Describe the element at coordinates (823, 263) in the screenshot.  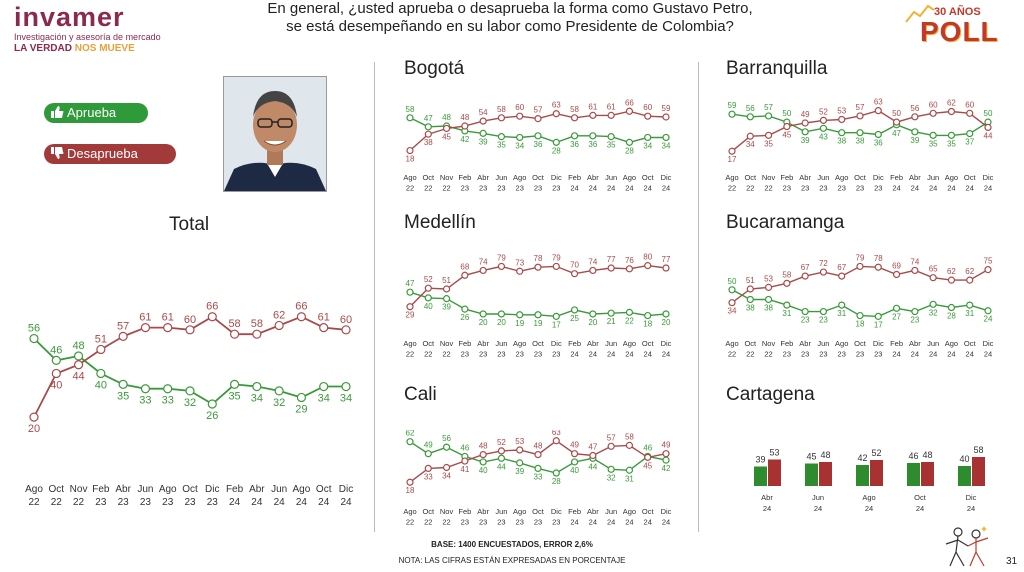
I see `data-label: 72` at that location.